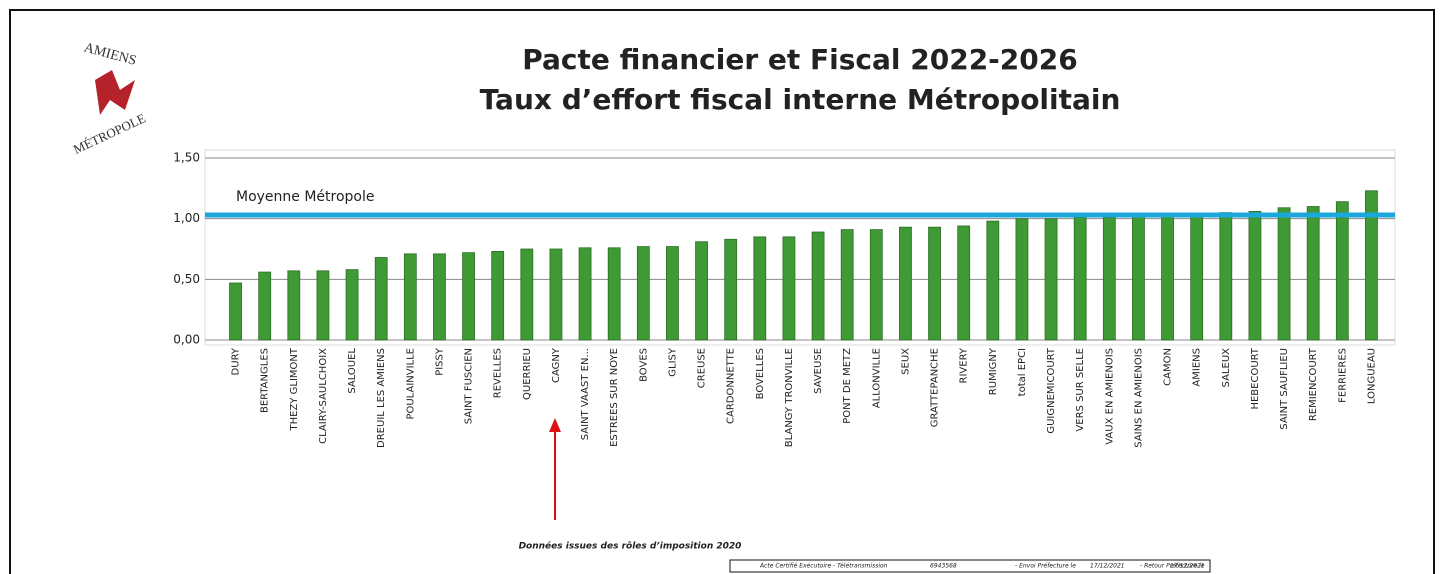 The width and height of the screenshot is (1444, 574). What do you see at coordinates (1371, 376) in the screenshot?
I see `x-tick-label: LONGUEAU` at bounding box center [1371, 376].